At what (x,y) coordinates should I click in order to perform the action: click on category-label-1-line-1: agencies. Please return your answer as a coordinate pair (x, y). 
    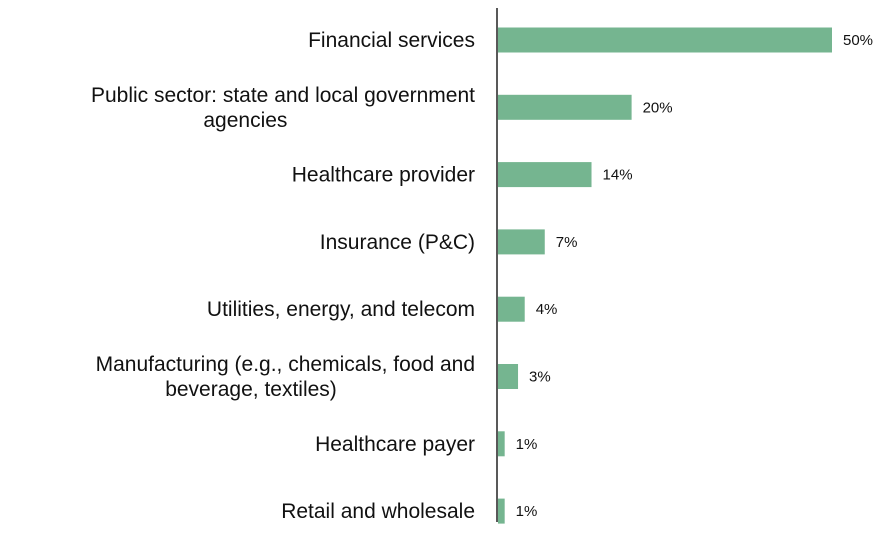
    Looking at the image, I should click on (245, 120).